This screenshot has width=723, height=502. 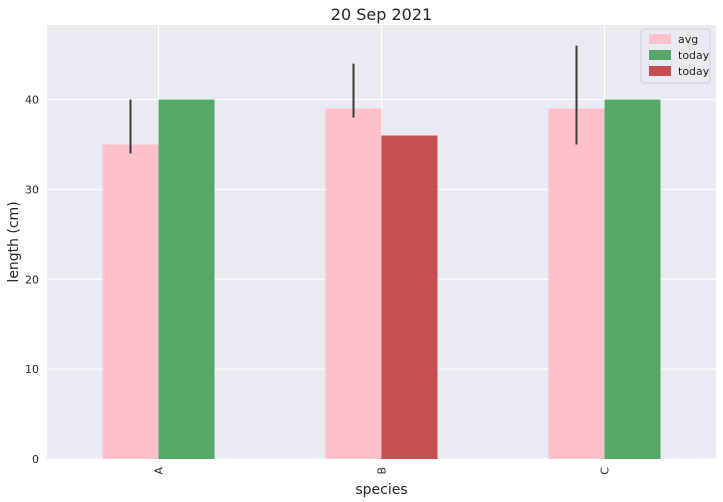 What do you see at coordinates (353, 283) in the screenshot?
I see `bar-avg-B` at bounding box center [353, 283].